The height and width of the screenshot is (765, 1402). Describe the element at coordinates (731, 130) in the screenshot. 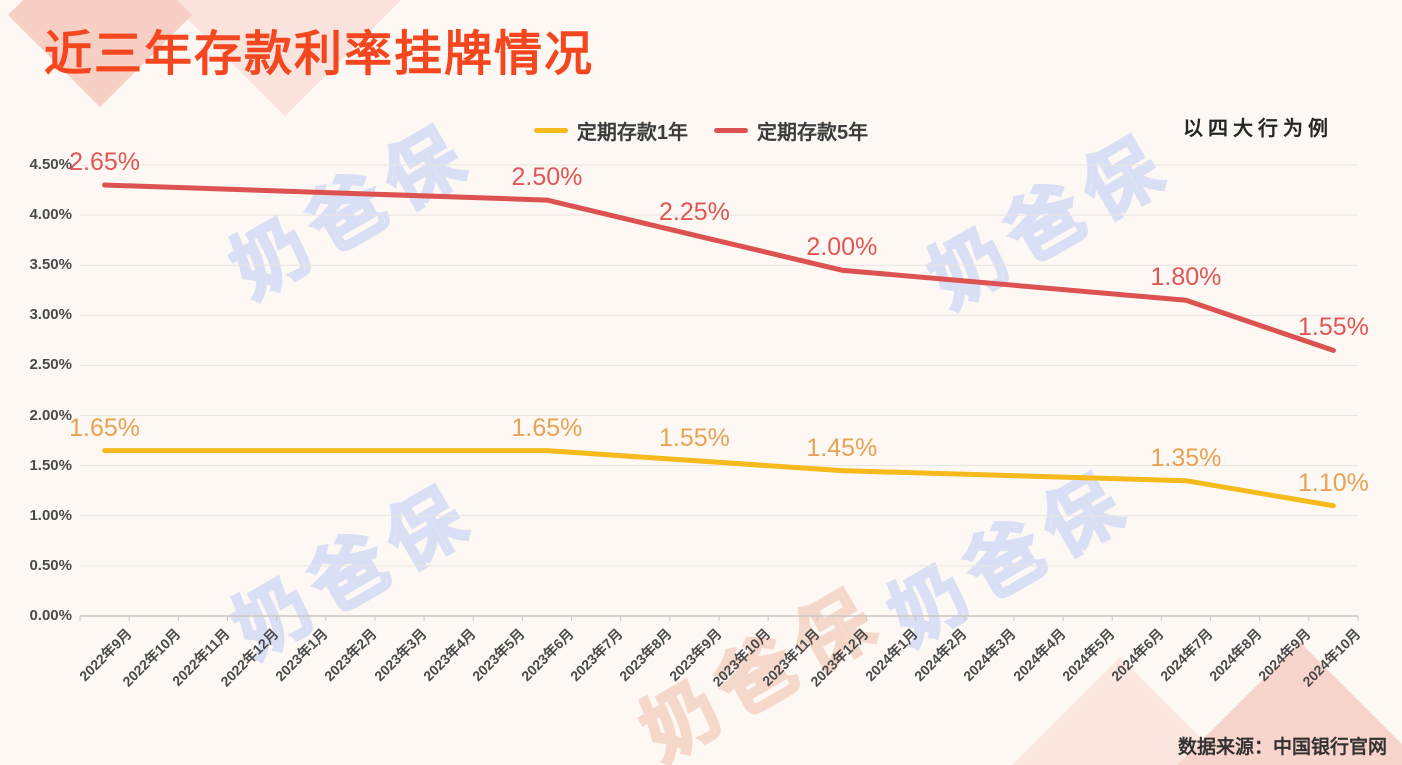

I see `legend-swatch-5yr-icon` at that location.